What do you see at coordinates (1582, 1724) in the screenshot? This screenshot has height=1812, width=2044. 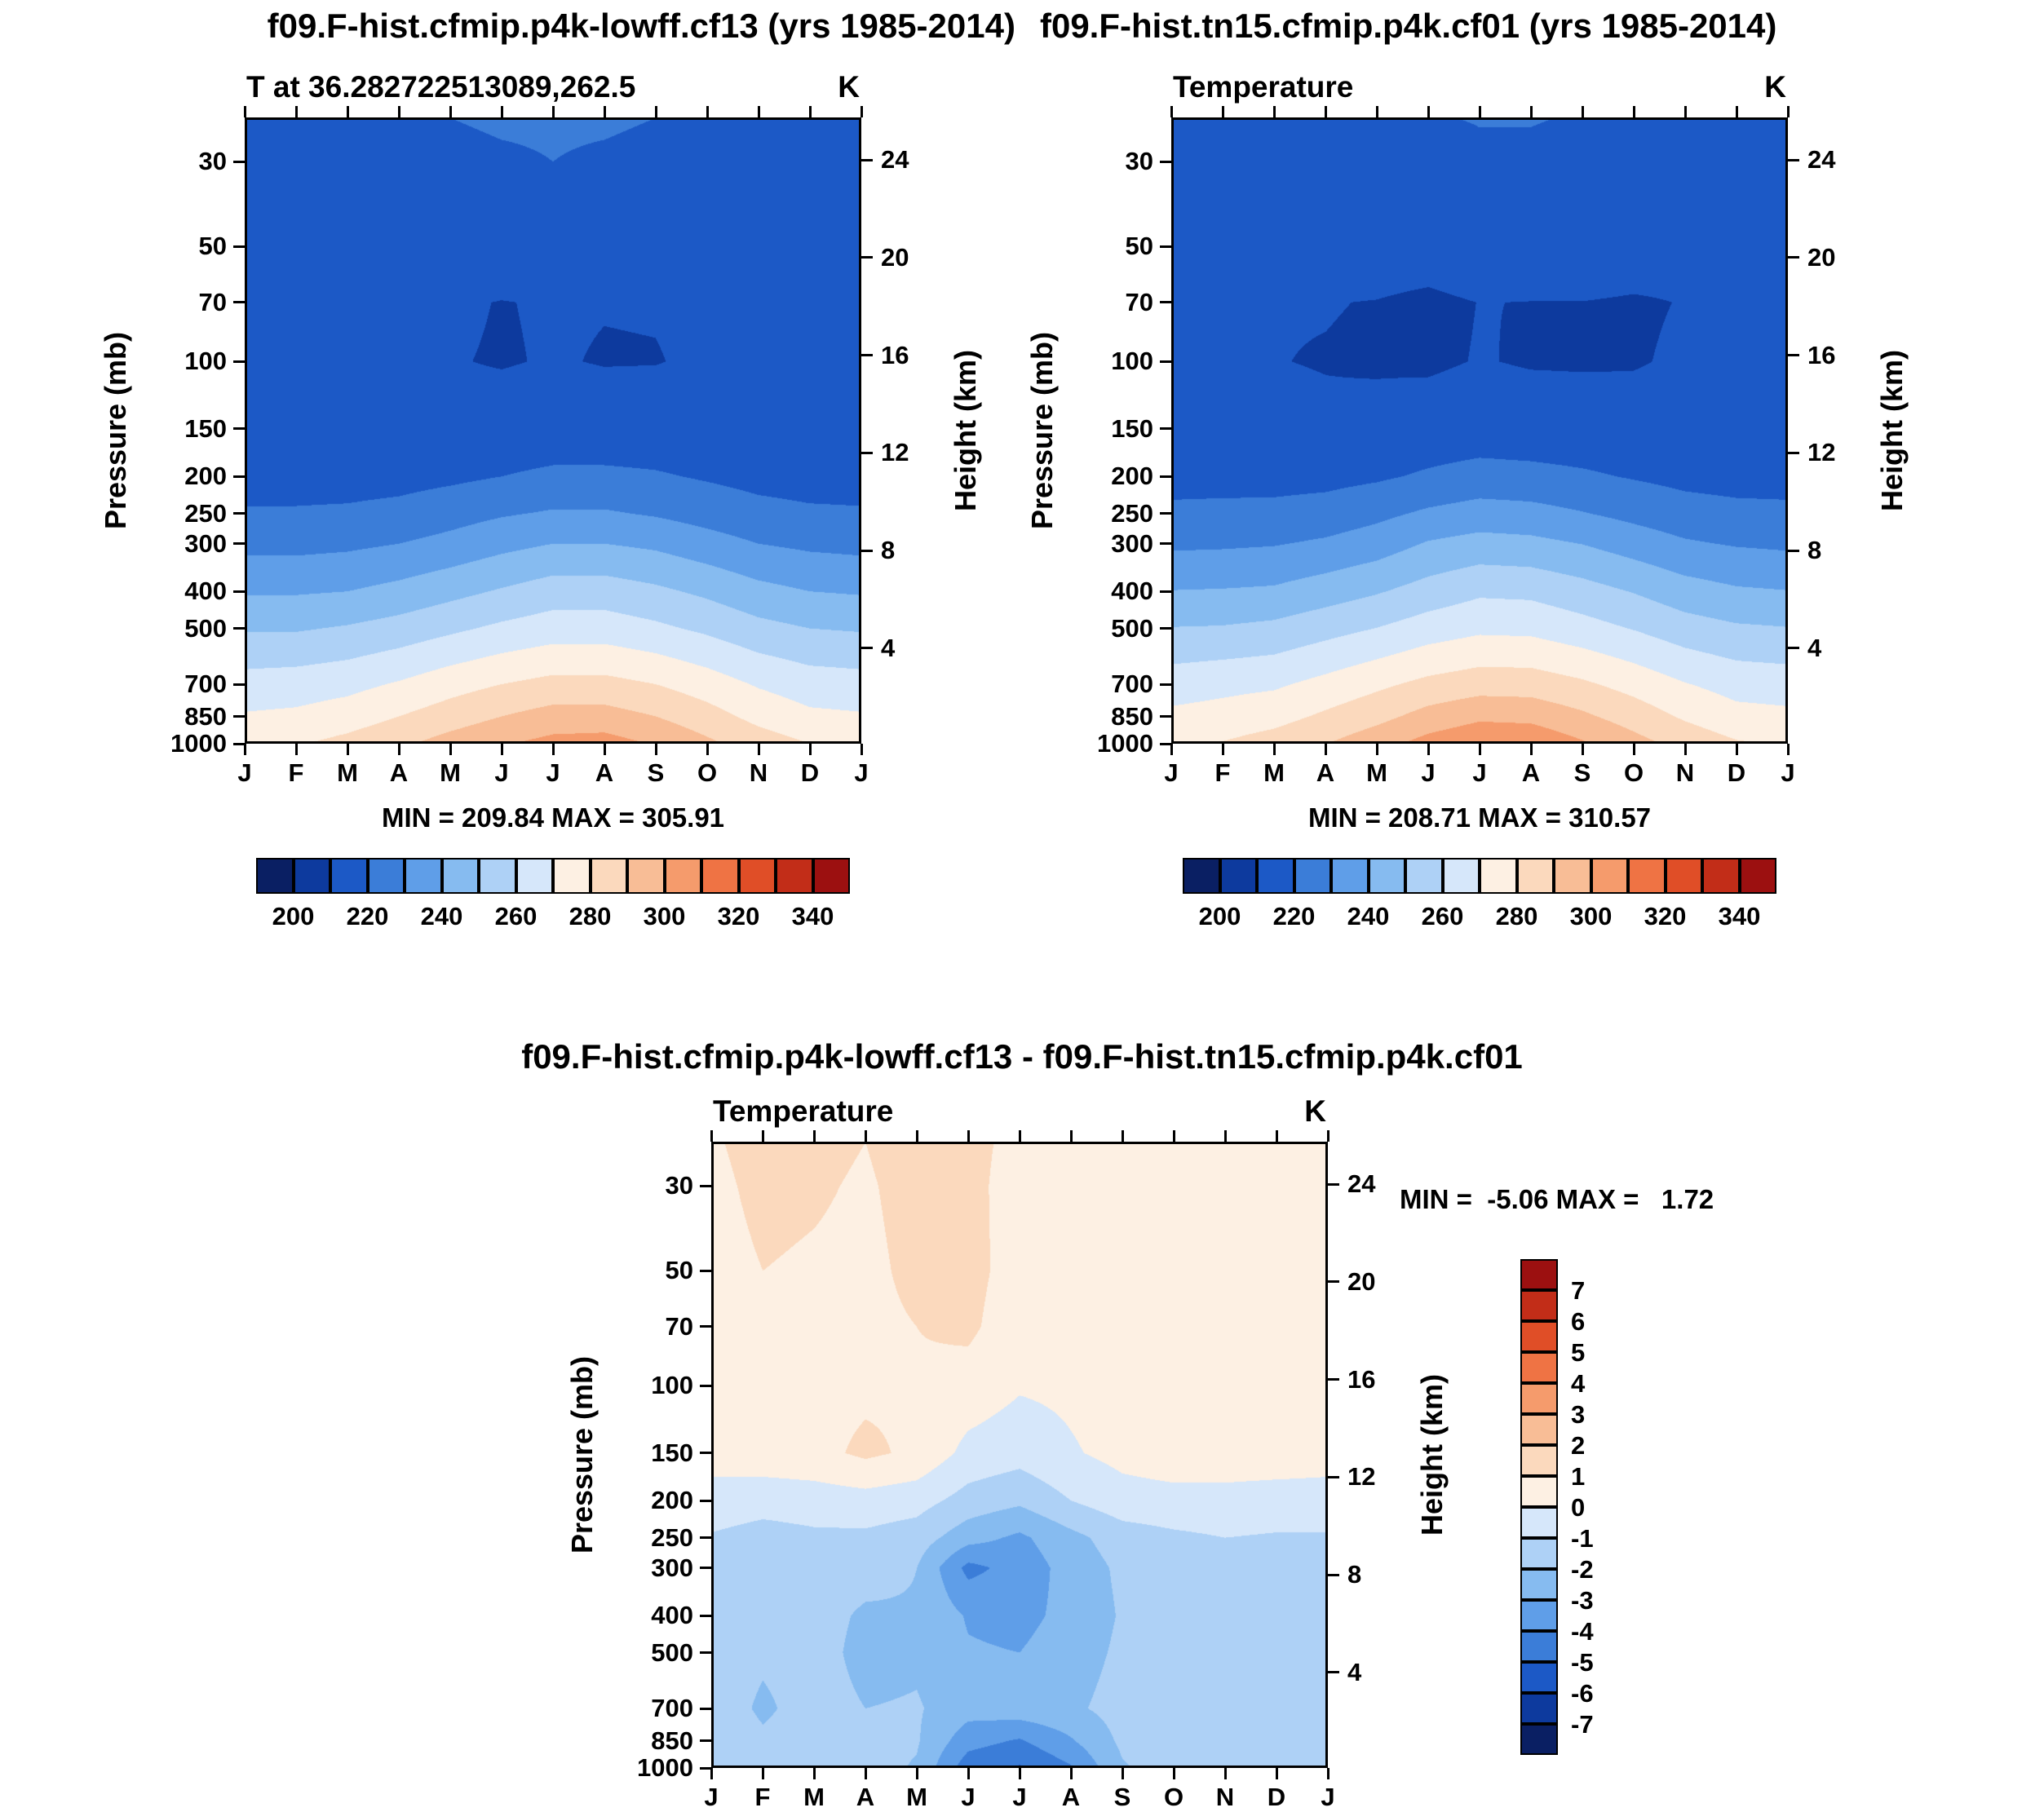 I see `colorbar-tick-label: -7` at bounding box center [1582, 1724].